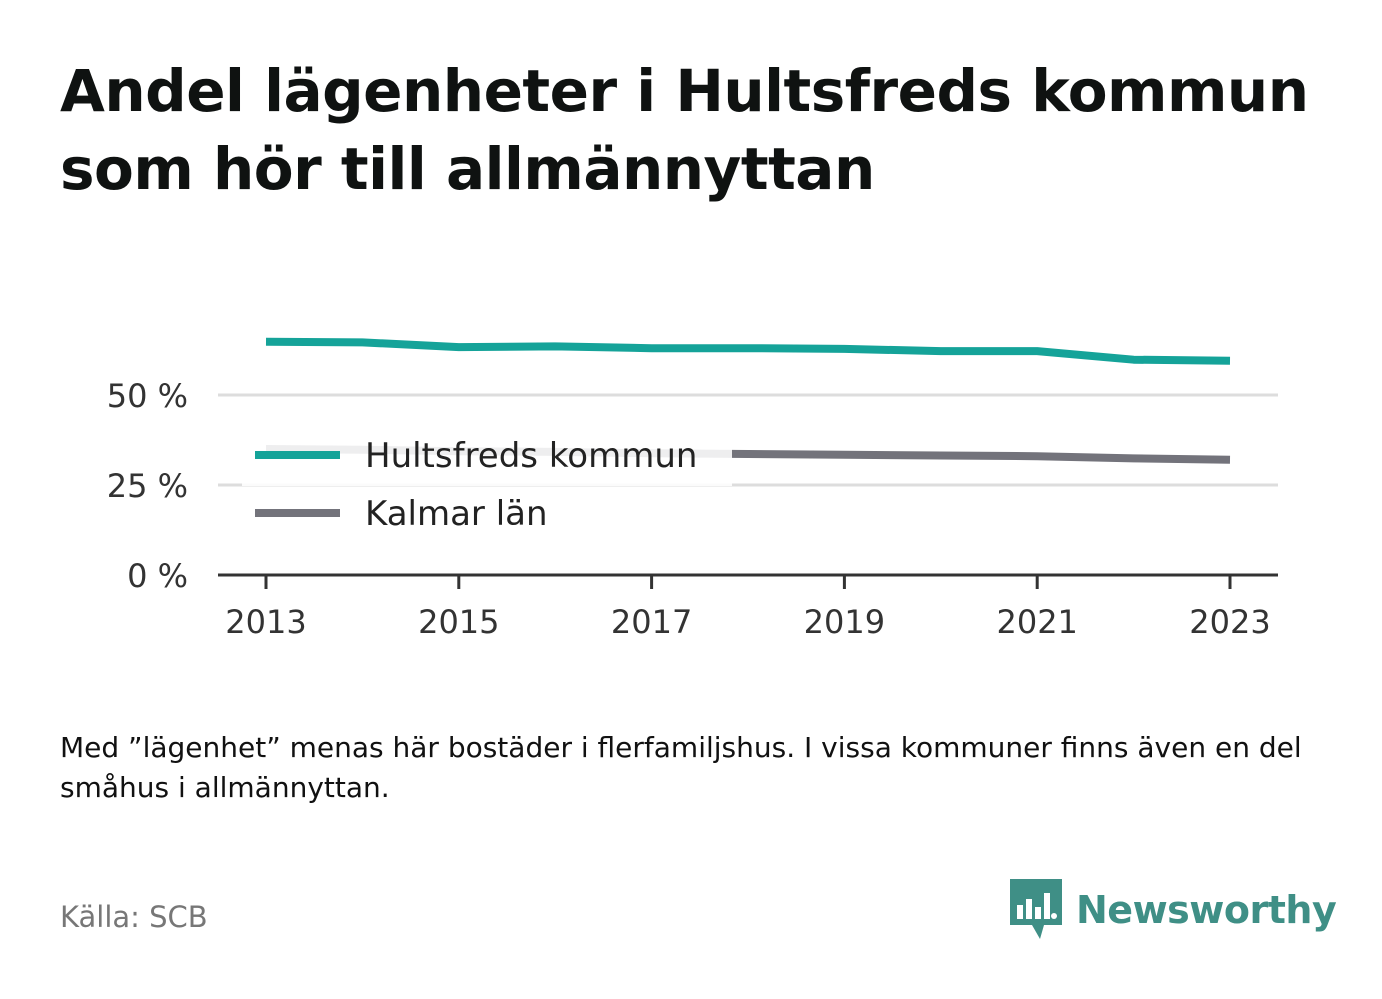  Describe the element at coordinates (157, 576) in the screenshot. I see `y-tick-label: 0 %` at that location.